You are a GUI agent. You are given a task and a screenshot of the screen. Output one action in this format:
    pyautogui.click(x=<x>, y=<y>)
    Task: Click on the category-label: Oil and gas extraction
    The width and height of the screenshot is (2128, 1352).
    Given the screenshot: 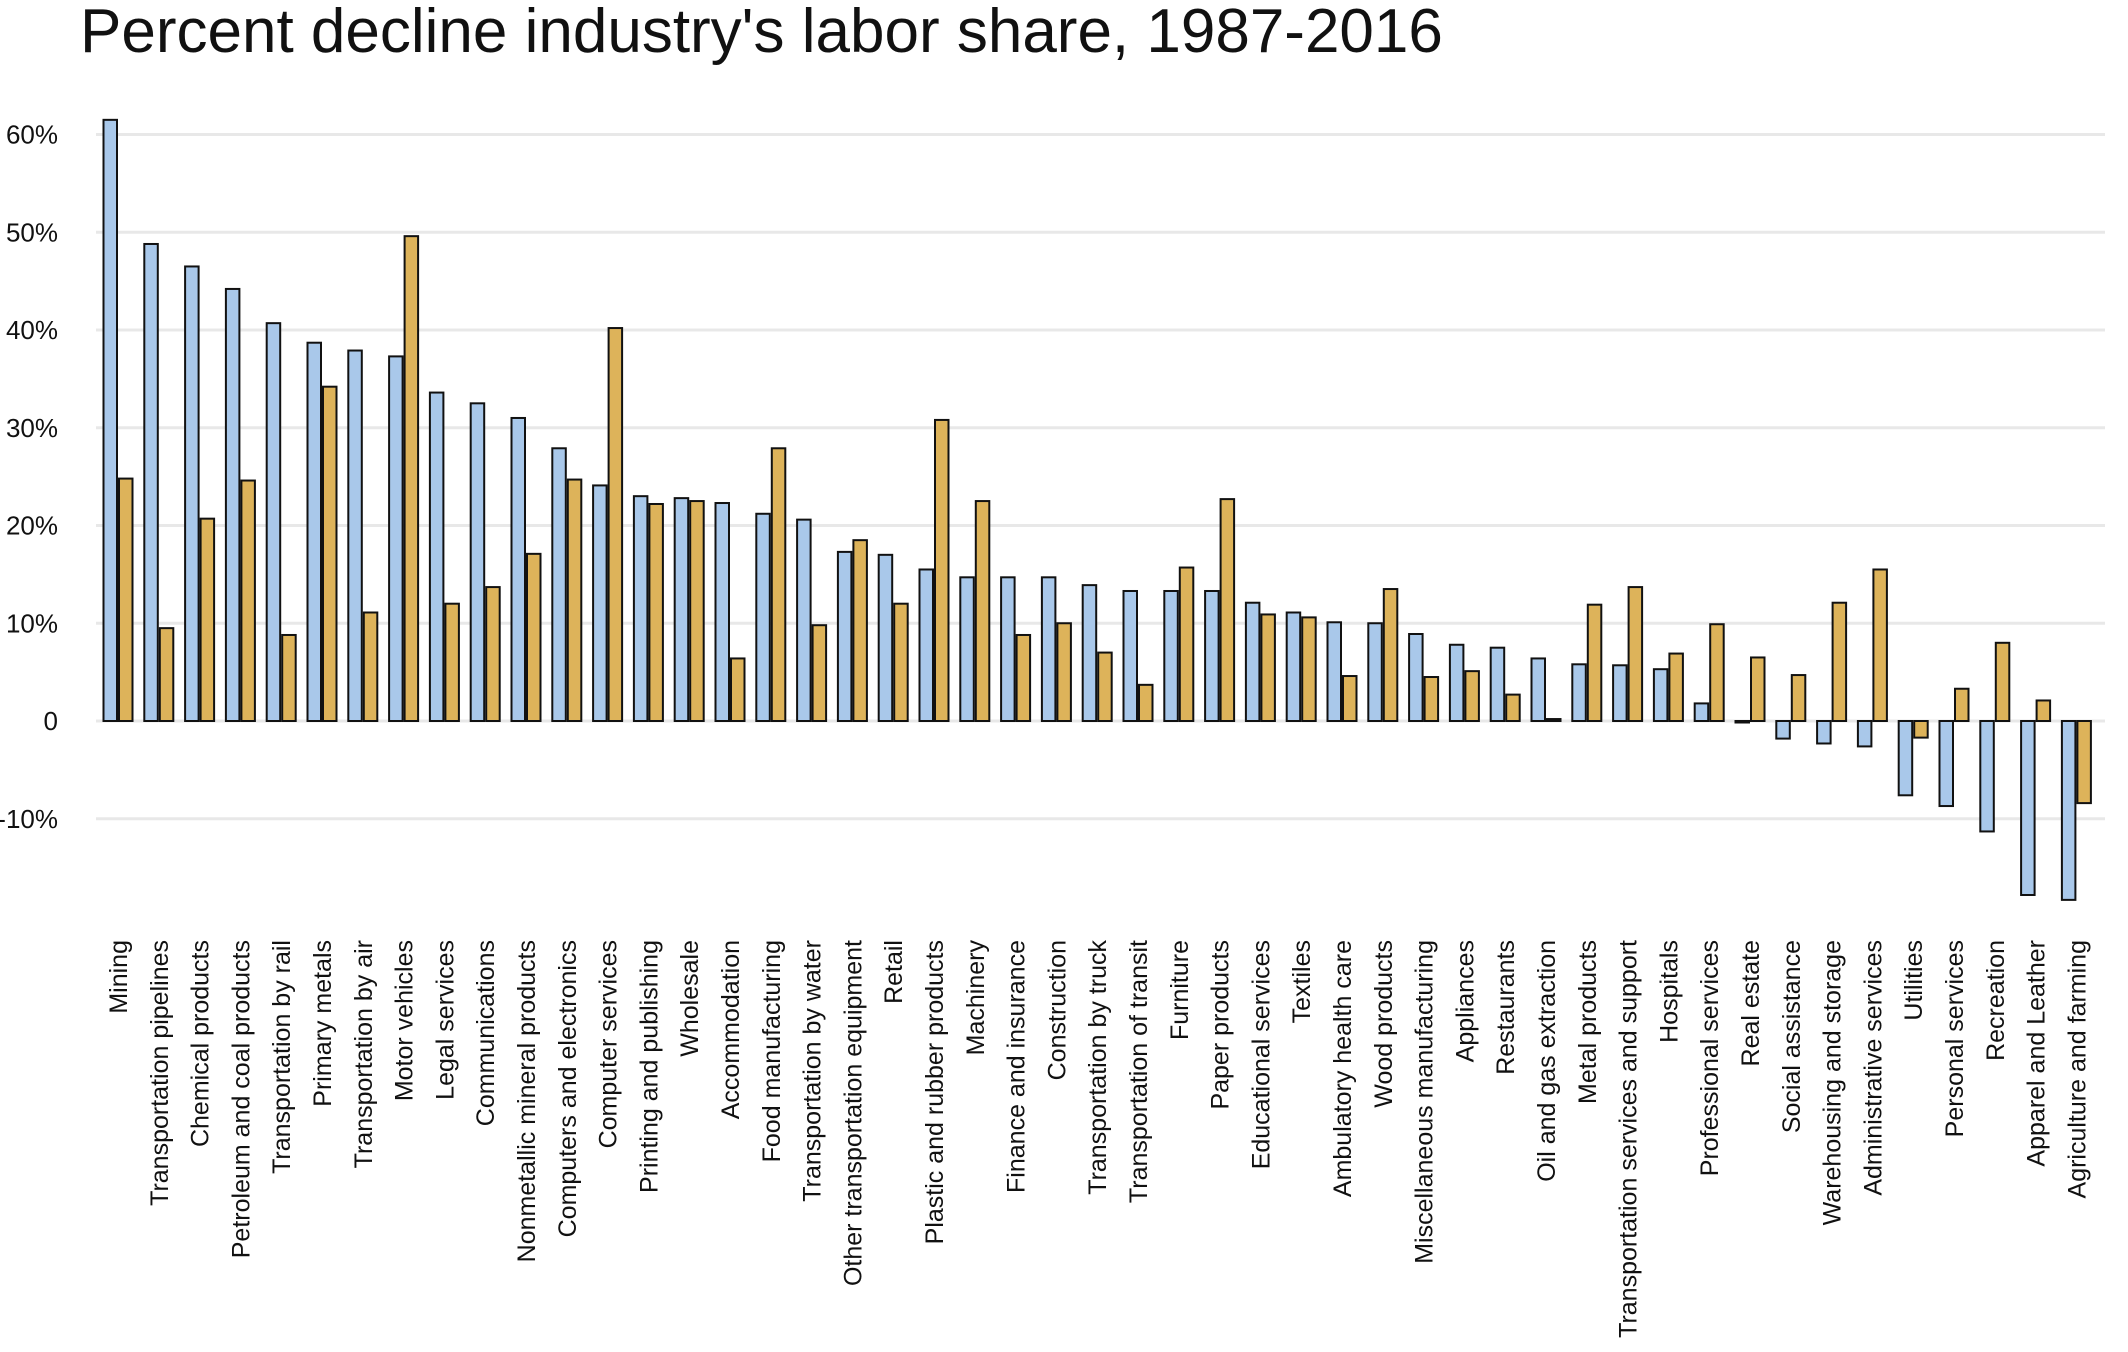 What is the action you would take?
    pyautogui.click(x=1547, y=1061)
    